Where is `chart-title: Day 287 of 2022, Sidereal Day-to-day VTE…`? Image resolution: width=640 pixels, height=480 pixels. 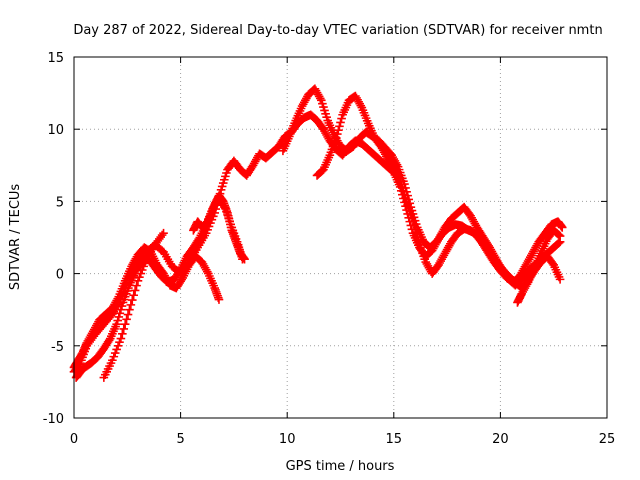 chart-title: Day 287 of 2022, Sidereal Day-to-day VTE… is located at coordinates (337, 30).